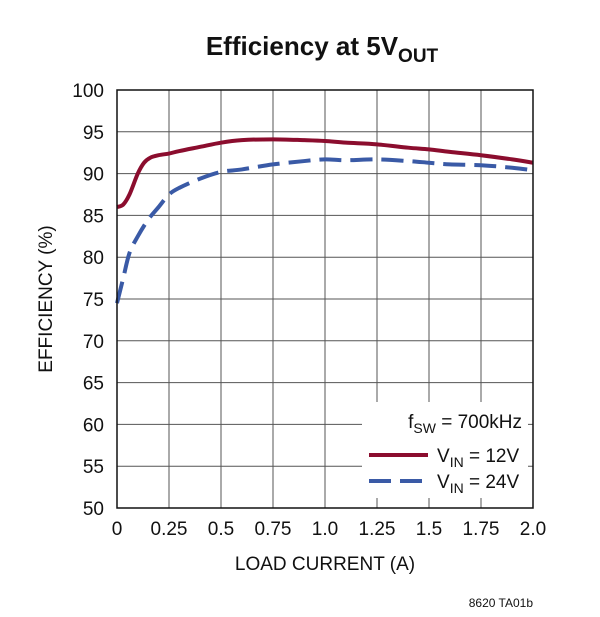 This screenshot has width=600, height=617. What do you see at coordinates (93, 216) in the screenshot?
I see `y-tick-label: 85` at bounding box center [93, 216].